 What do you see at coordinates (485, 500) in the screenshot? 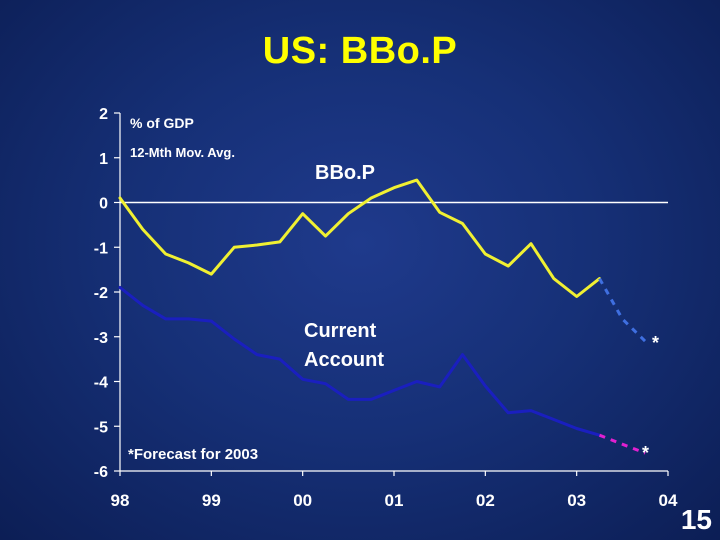
I see `x-tick-label: 02` at bounding box center [485, 500].